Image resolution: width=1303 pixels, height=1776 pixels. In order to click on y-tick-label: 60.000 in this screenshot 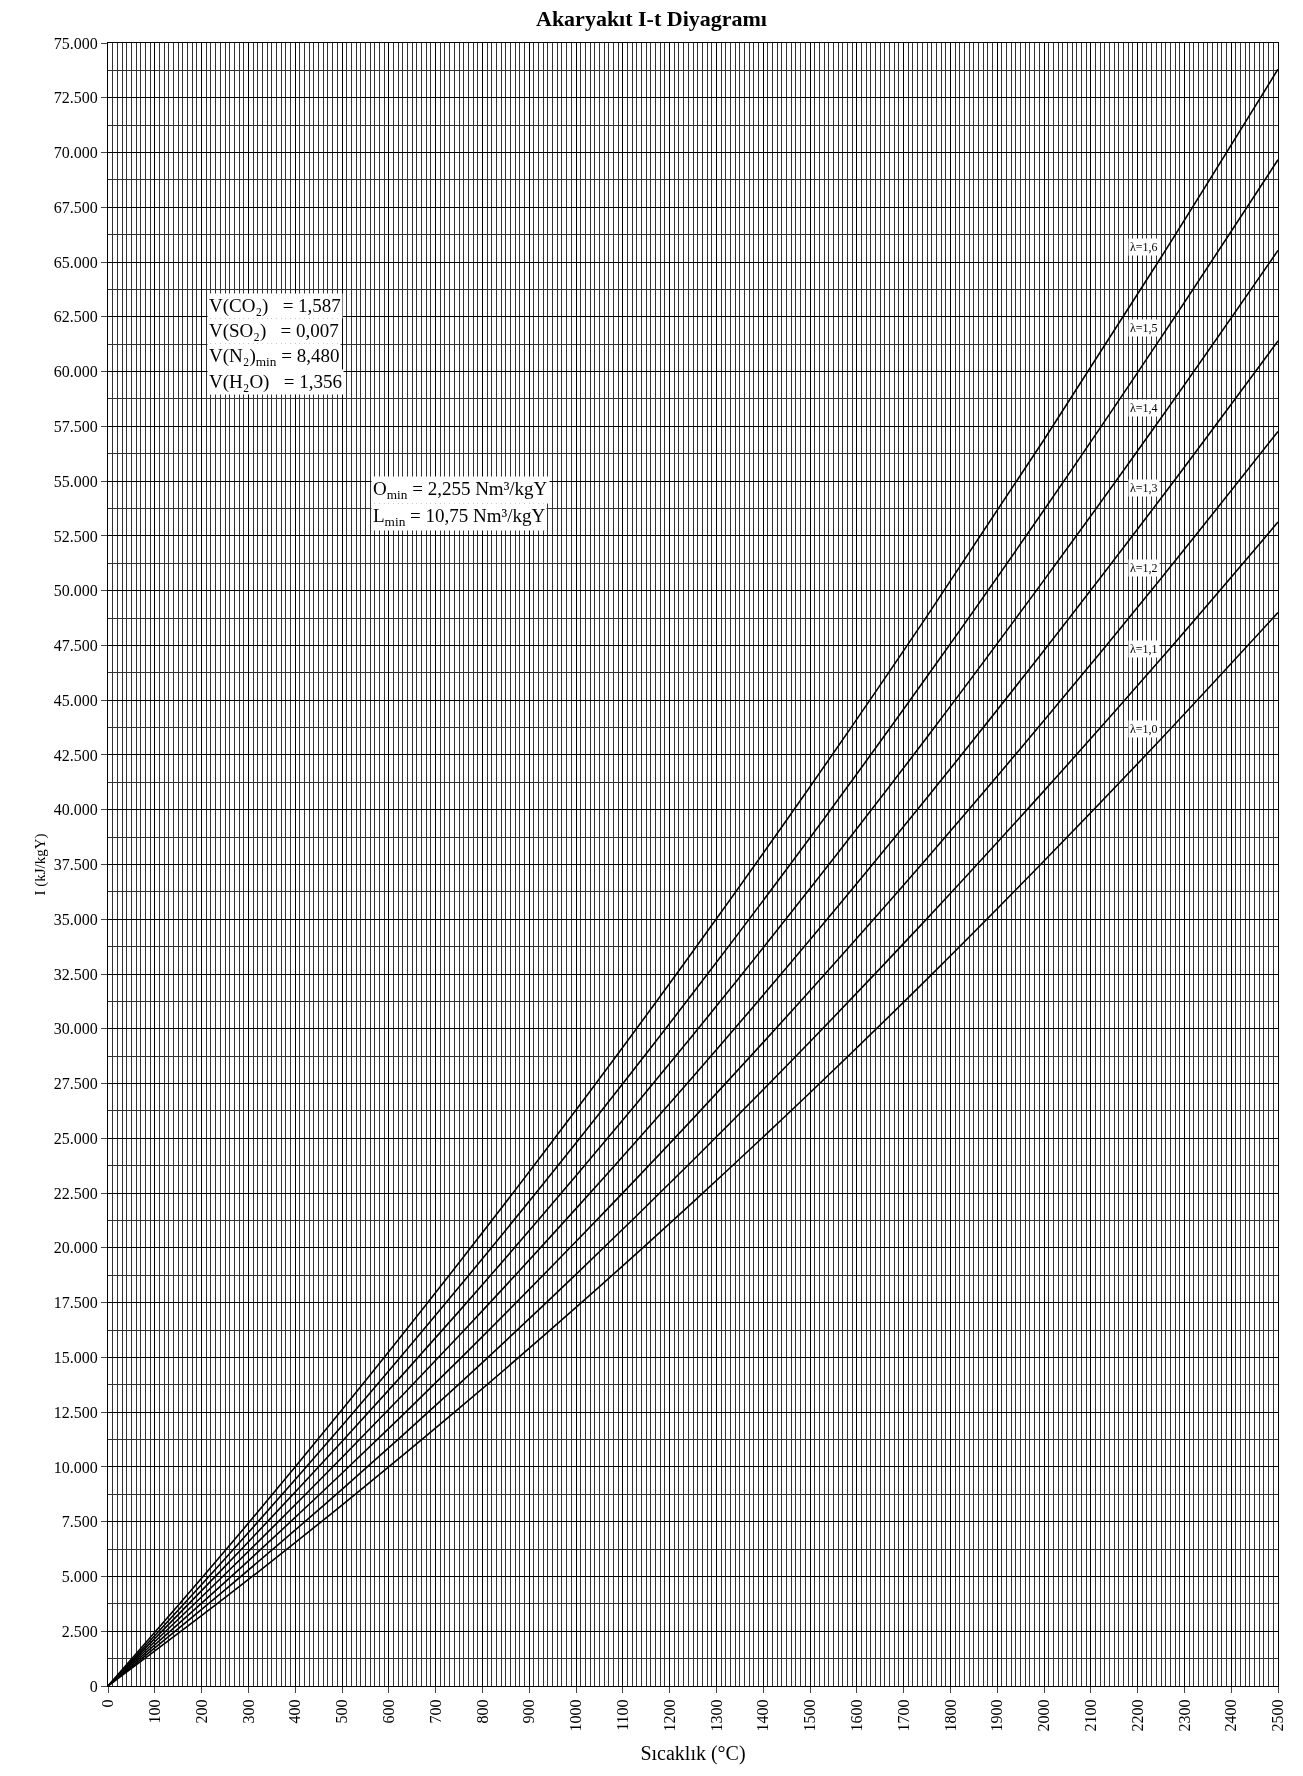, I will do `click(75, 372)`.